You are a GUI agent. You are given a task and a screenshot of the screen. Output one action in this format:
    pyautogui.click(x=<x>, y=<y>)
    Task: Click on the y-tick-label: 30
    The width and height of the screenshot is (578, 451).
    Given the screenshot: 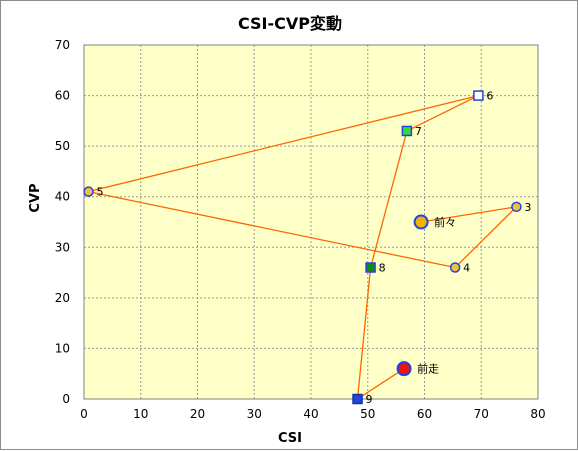 What is the action you would take?
    pyautogui.click(x=62, y=247)
    